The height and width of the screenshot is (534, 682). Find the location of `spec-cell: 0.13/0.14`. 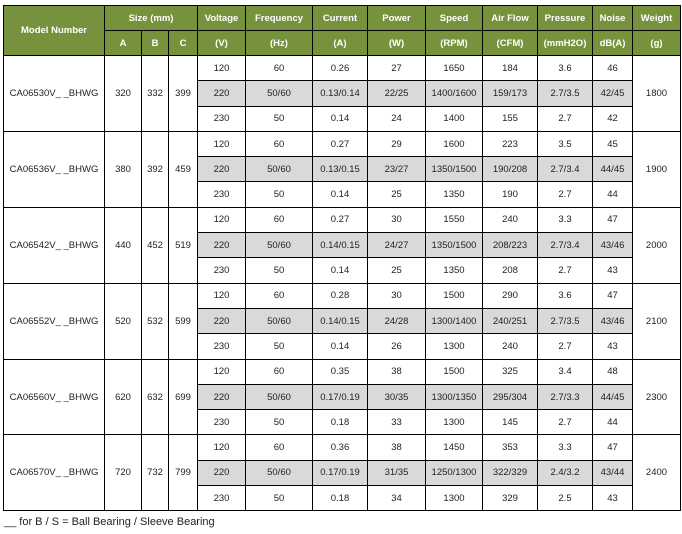

spec-cell: 0.13/0.14 is located at coordinates (340, 93).